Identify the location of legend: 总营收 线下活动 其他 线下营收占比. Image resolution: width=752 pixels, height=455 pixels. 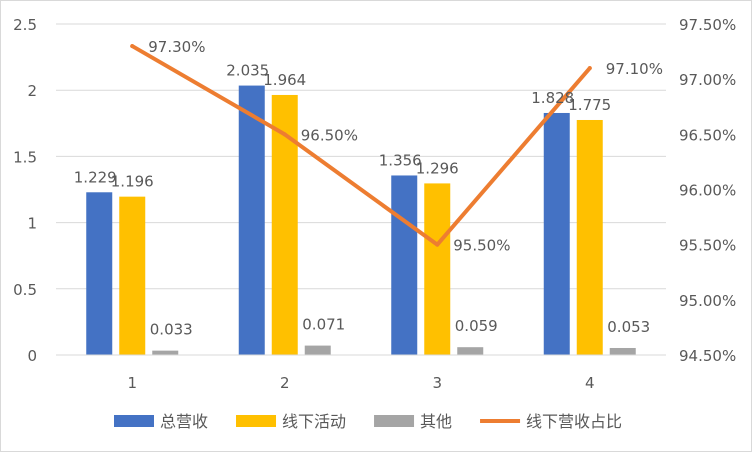
(368, 421).